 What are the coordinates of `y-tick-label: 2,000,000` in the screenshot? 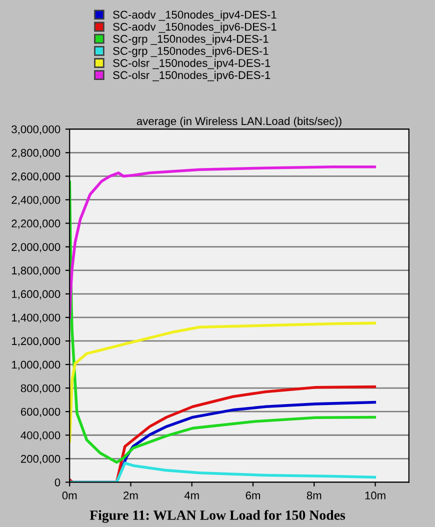 It's located at (36, 247).